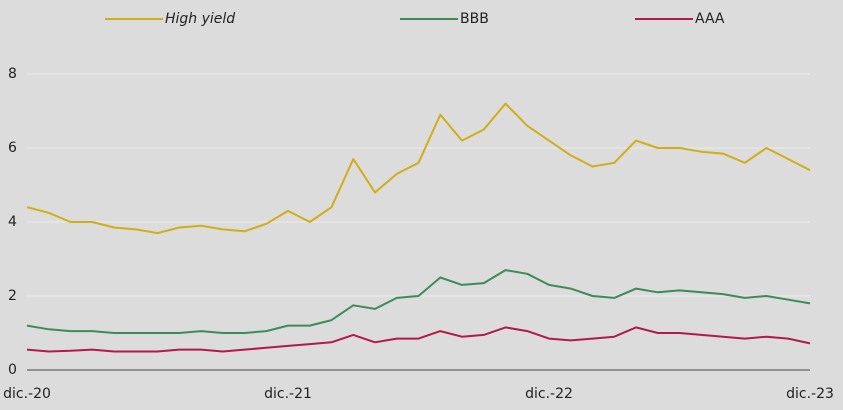 Image resolution: width=843 pixels, height=410 pixels. I want to click on x-tick-label: dic.-20, so click(27, 394).